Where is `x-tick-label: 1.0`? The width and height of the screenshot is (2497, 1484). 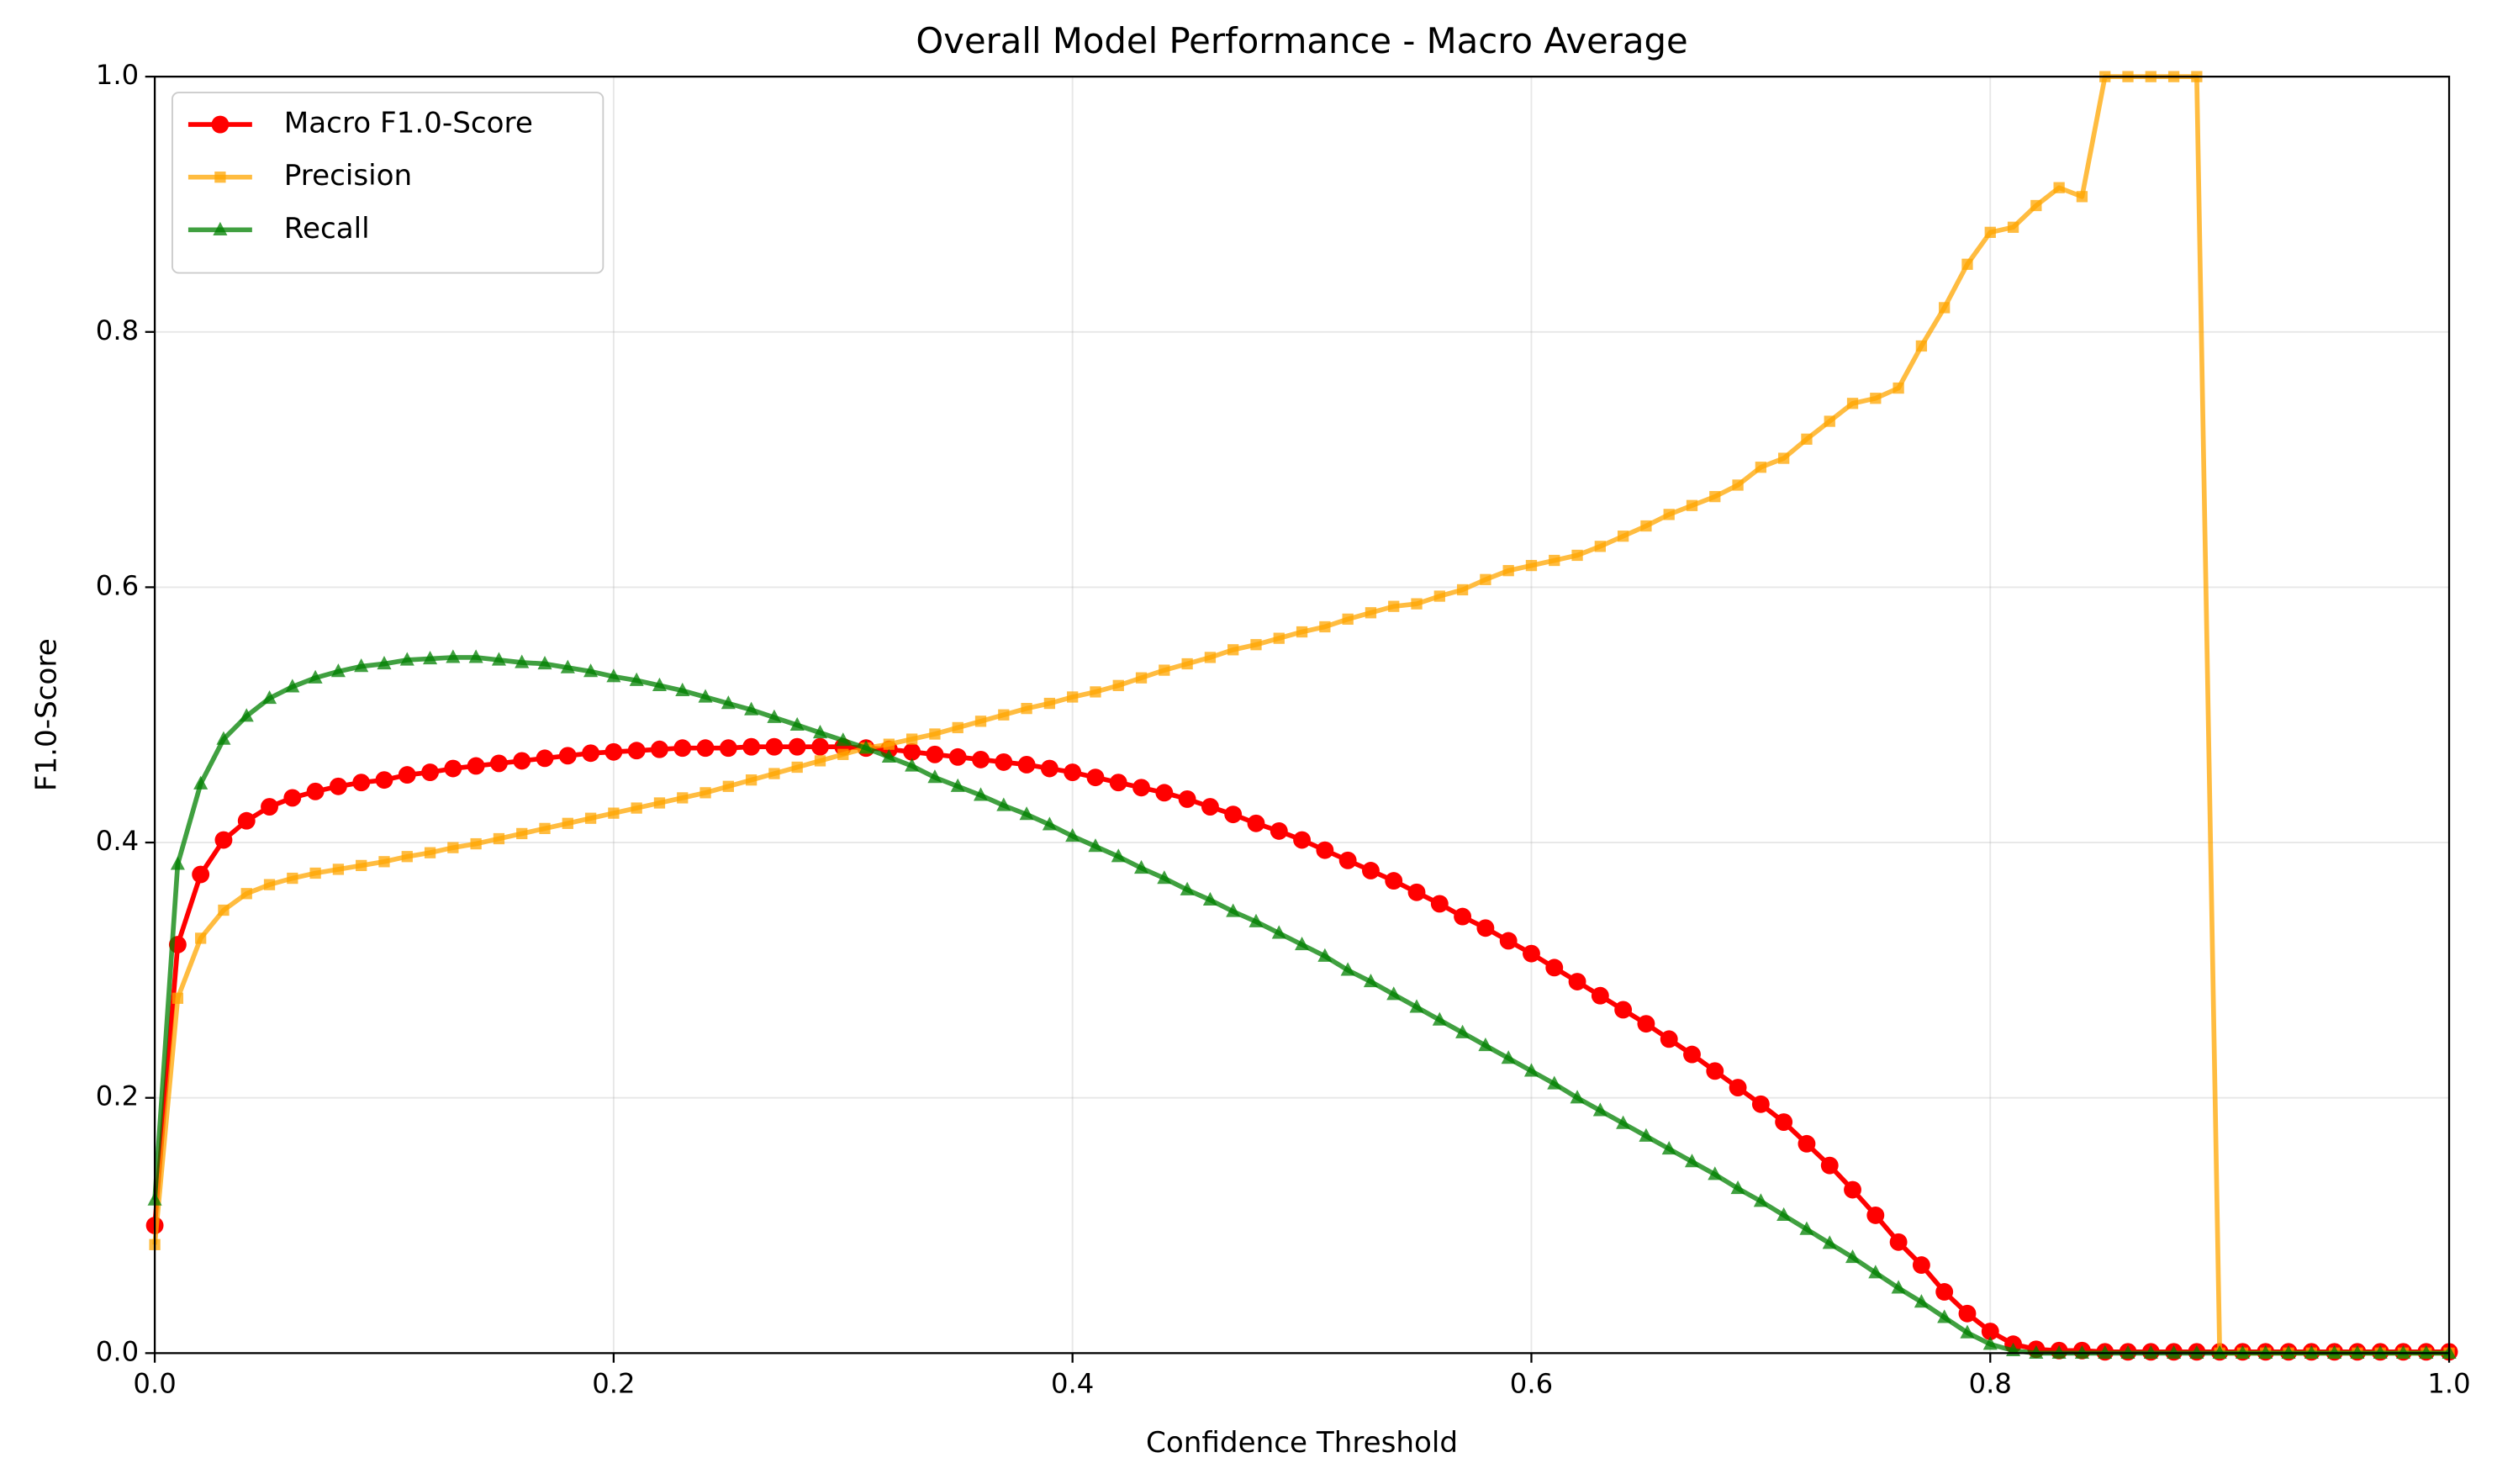 x-tick-label: 1.0 is located at coordinates (2448, 1383).